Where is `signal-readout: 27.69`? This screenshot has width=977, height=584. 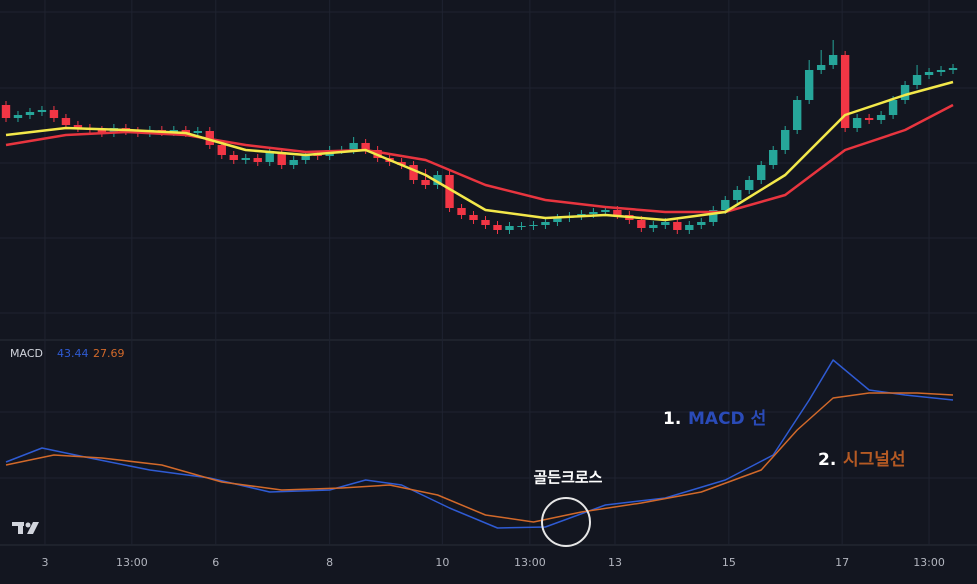 signal-readout: 27.69 is located at coordinates (109, 353).